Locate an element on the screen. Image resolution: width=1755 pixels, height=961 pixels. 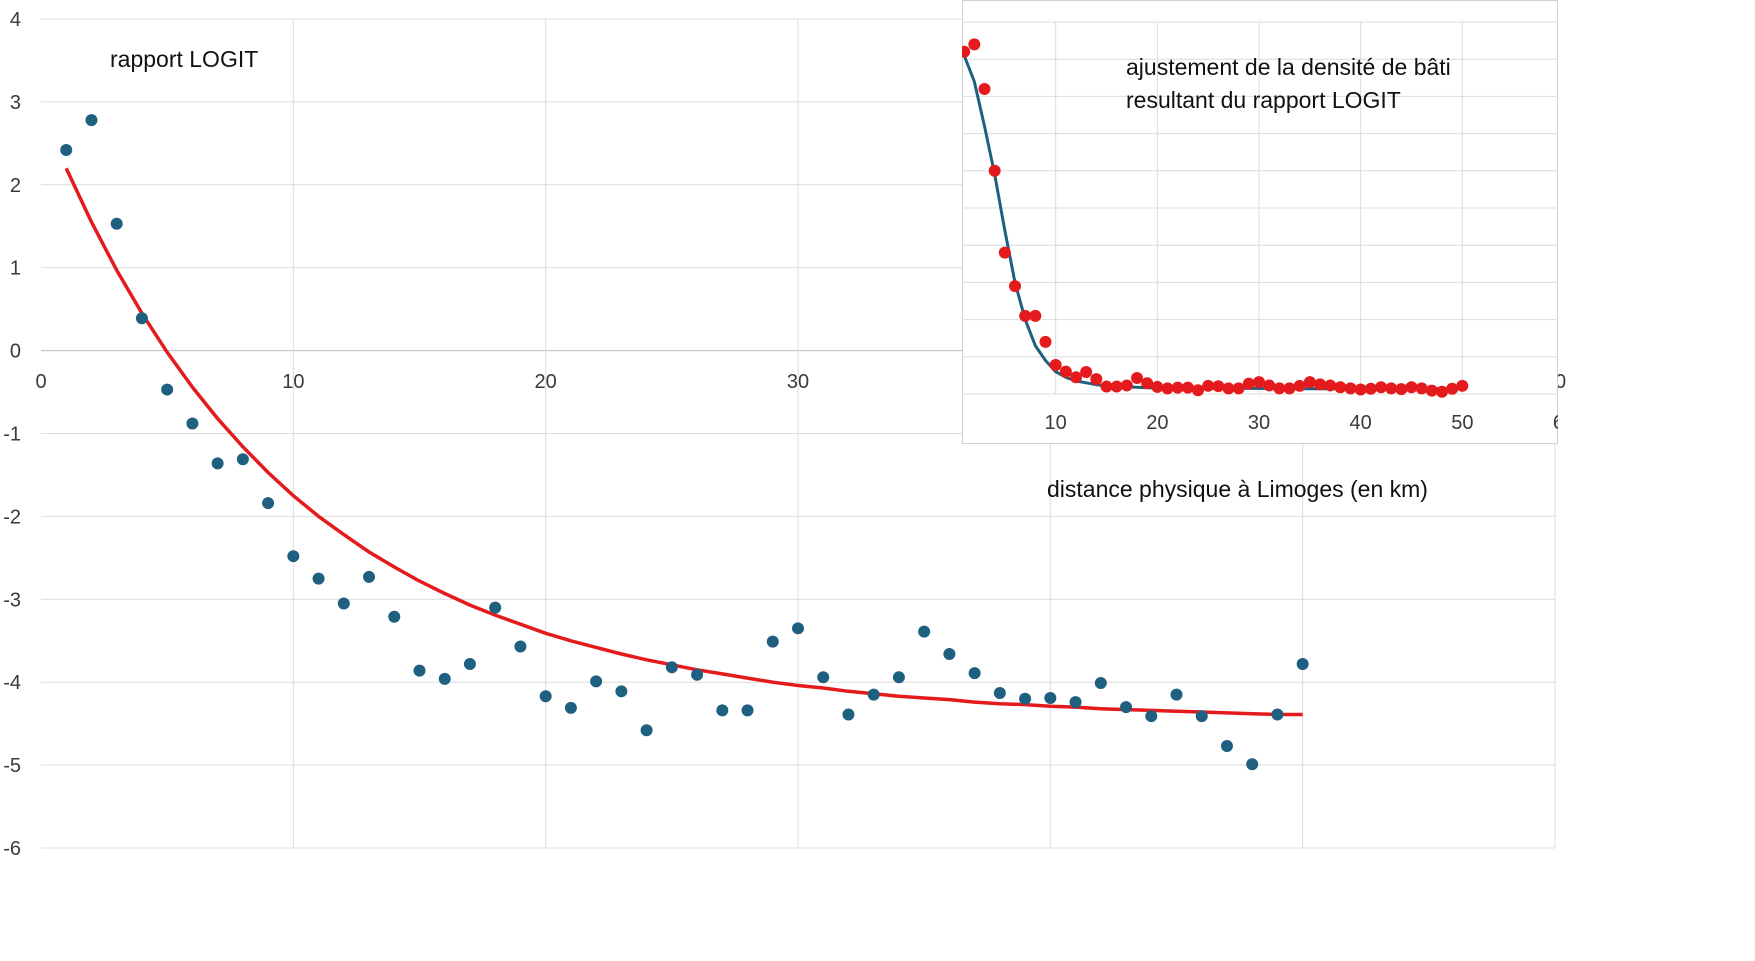
x-tick-label: 40 is located at coordinates (1361, 423).